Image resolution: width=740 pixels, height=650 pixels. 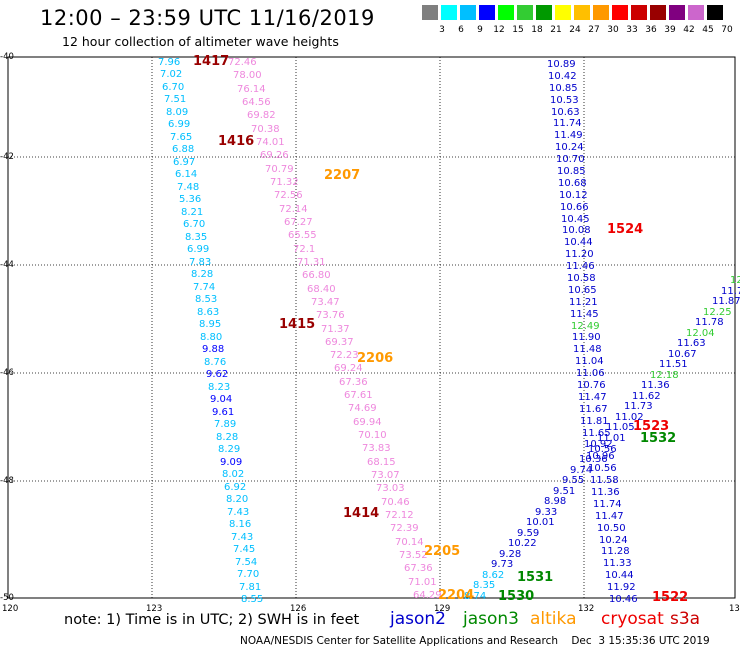 What do you see at coordinates (418, 619) in the screenshot?
I see `legend-jason2: jason2` at bounding box center [418, 619].